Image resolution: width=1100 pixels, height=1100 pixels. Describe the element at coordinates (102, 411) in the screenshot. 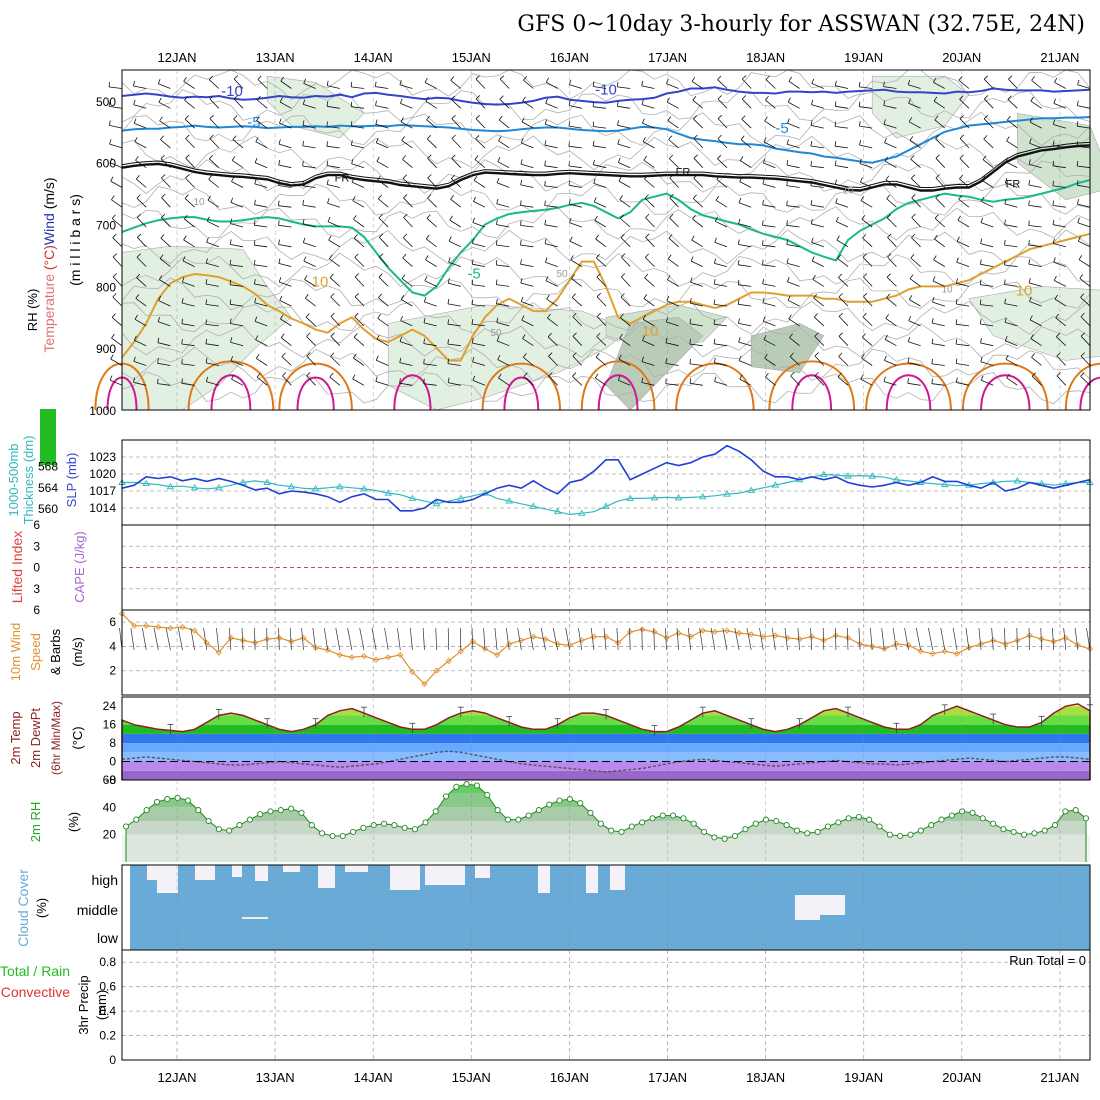

I see `ua-y-tick: 1000` at that location.